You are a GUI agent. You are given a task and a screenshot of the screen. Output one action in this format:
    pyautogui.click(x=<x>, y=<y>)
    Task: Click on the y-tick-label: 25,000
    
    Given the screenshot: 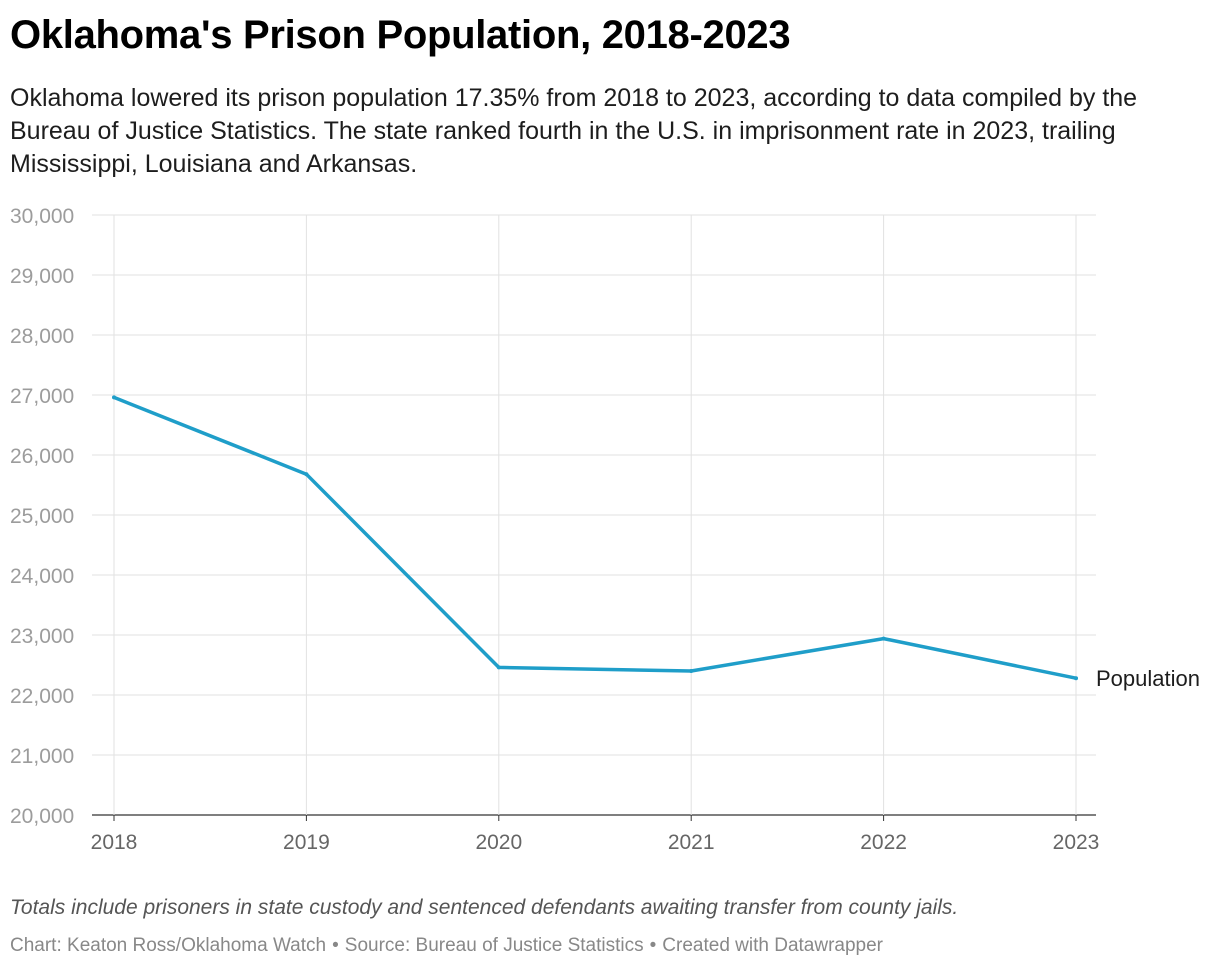 What is the action you would take?
    pyautogui.click(x=42, y=516)
    